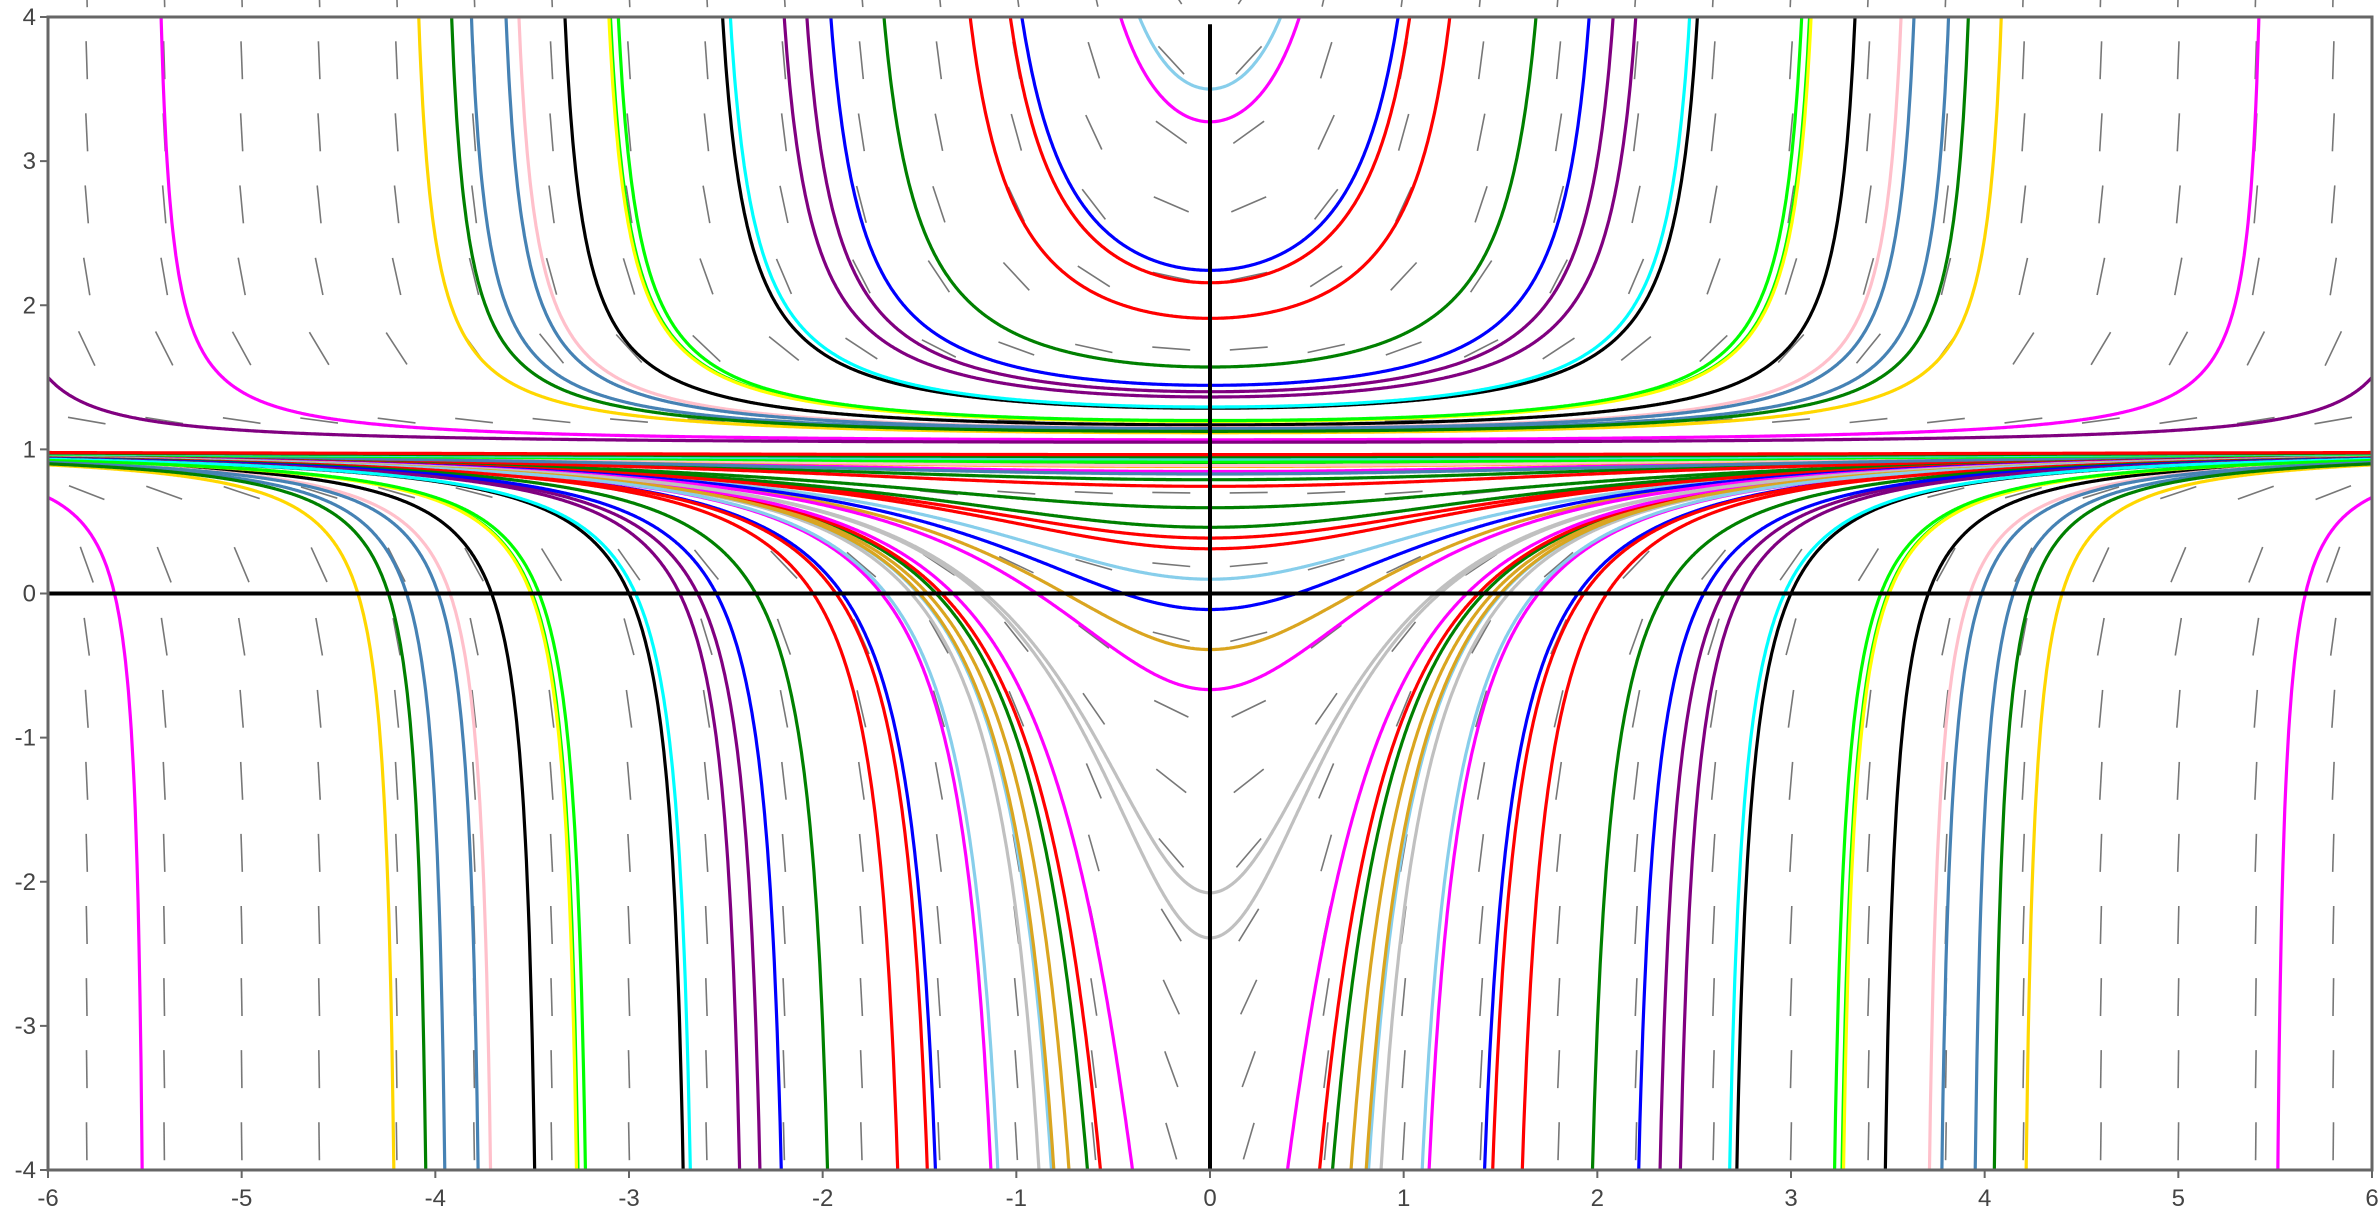 The image size is (2378, 1228). I want to click on y-tick-label: 2, so click(29, 305).